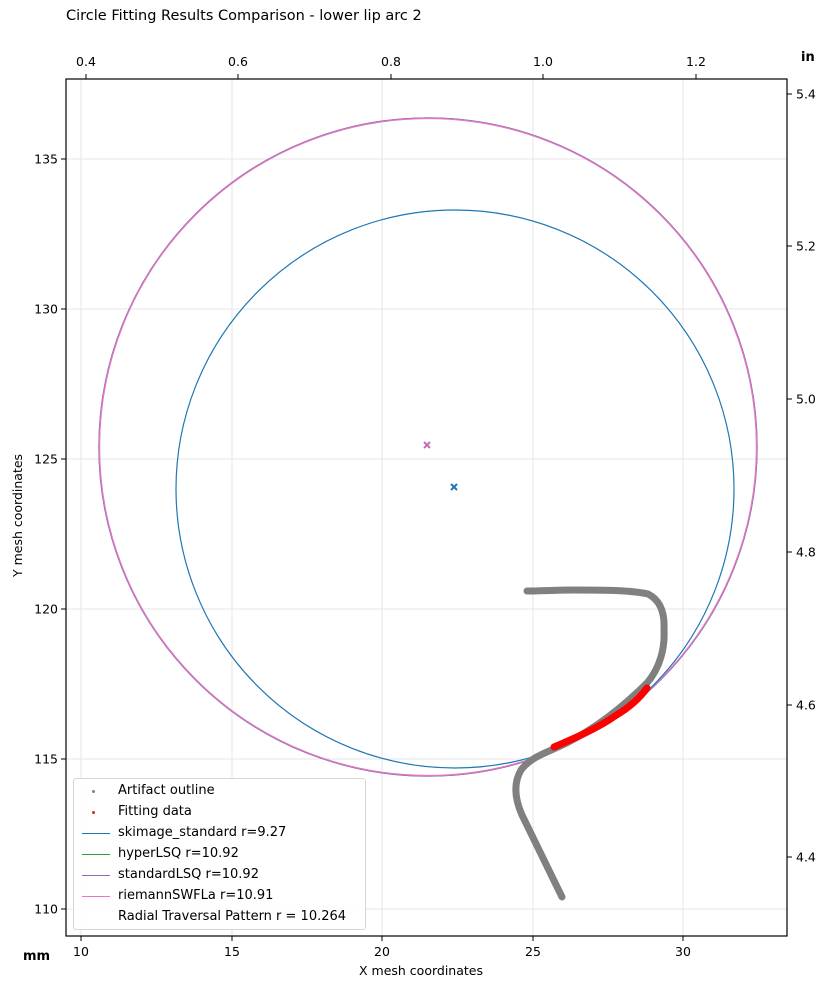 The width and height of the screenshot is (828, 989). I want to click on x-tick-label: 30, so click(683, 951).